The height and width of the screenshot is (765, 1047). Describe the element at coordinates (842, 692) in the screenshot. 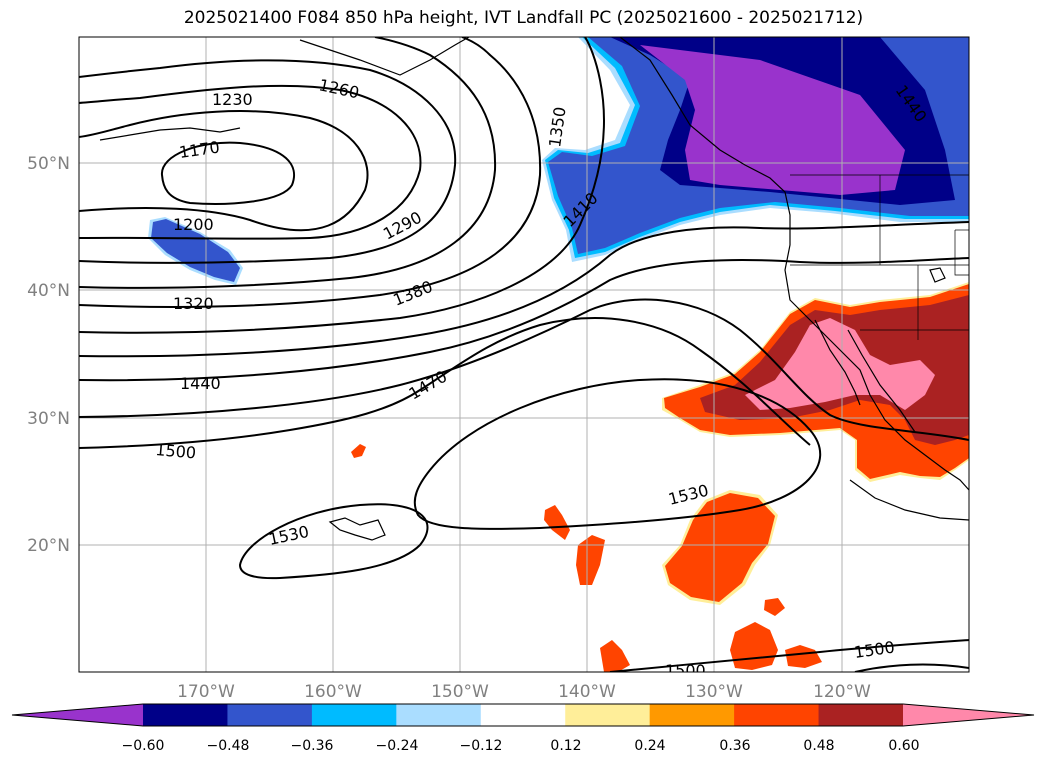

I see `lon-label: 120°W` at that location.